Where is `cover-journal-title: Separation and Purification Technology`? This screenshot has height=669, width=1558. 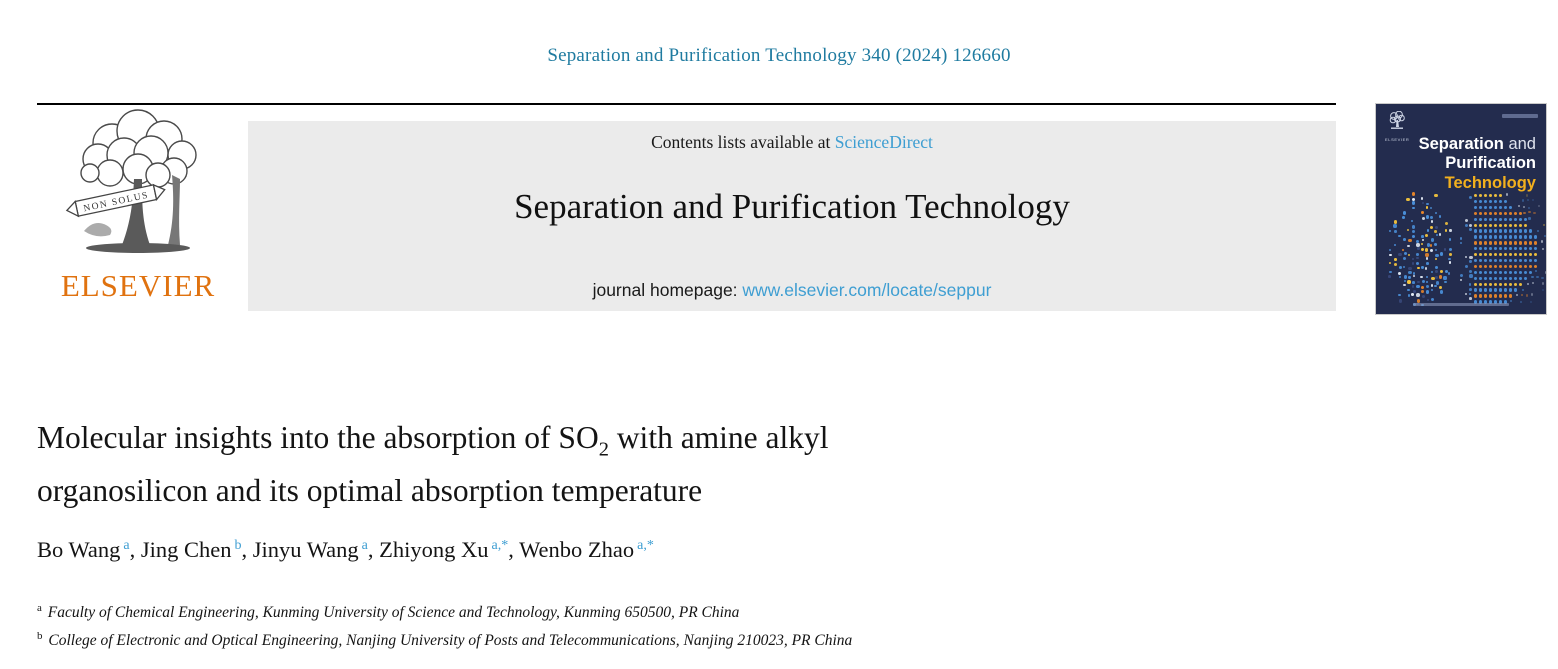
cover-journal-title: Separation and Purification Technology is located at coordinates (1477, 163).